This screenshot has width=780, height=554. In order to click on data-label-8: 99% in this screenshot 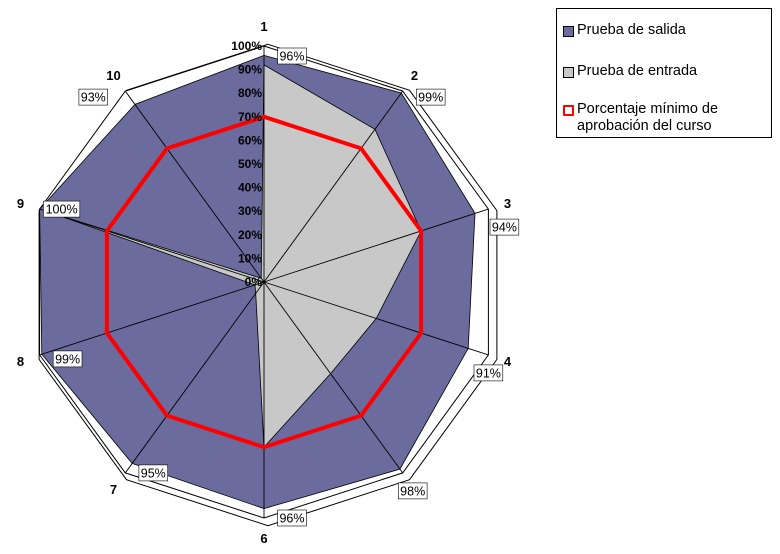, I will do `click(67, 359)`.